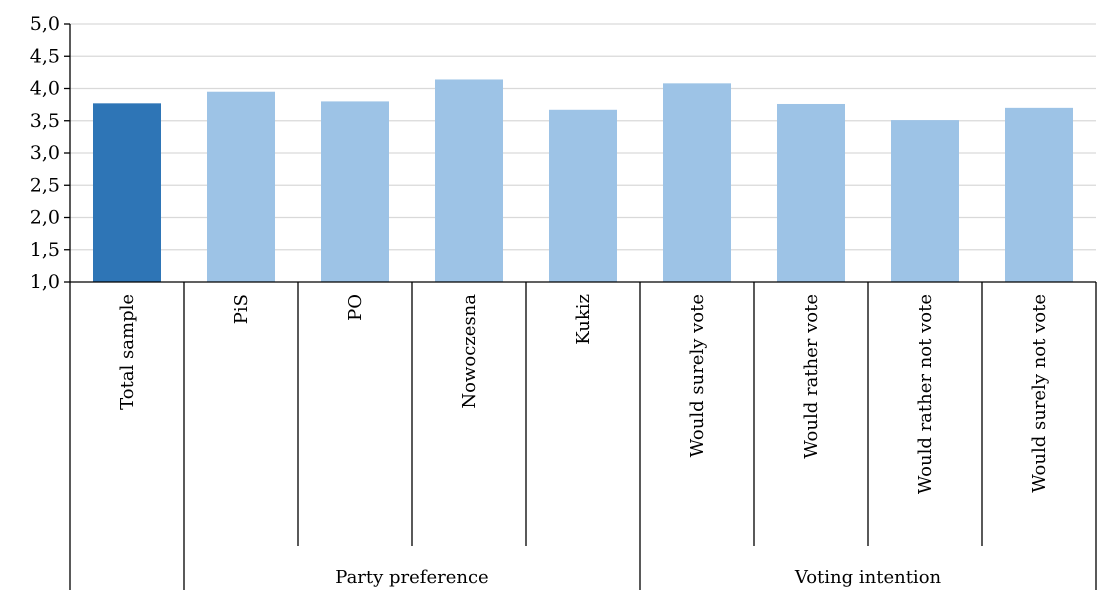  What do you see at coordinates (45, 250) in the screenshot?
I see `y-tick-label: 1,5` at bounding box center [45, 250].